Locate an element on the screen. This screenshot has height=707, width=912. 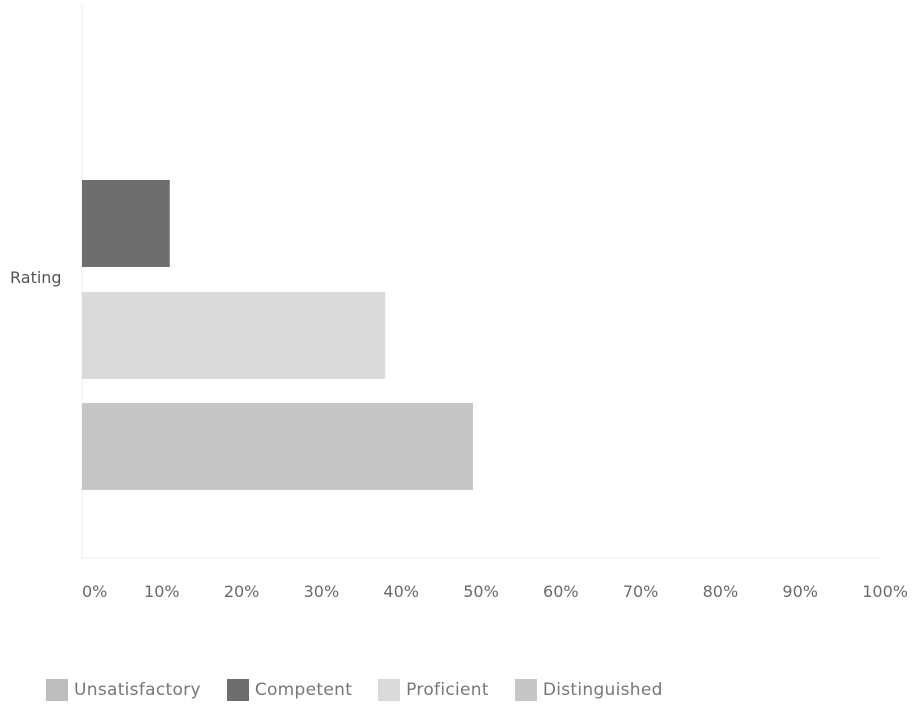
x-tick-label: 60% is located at coordinates (561, 591).